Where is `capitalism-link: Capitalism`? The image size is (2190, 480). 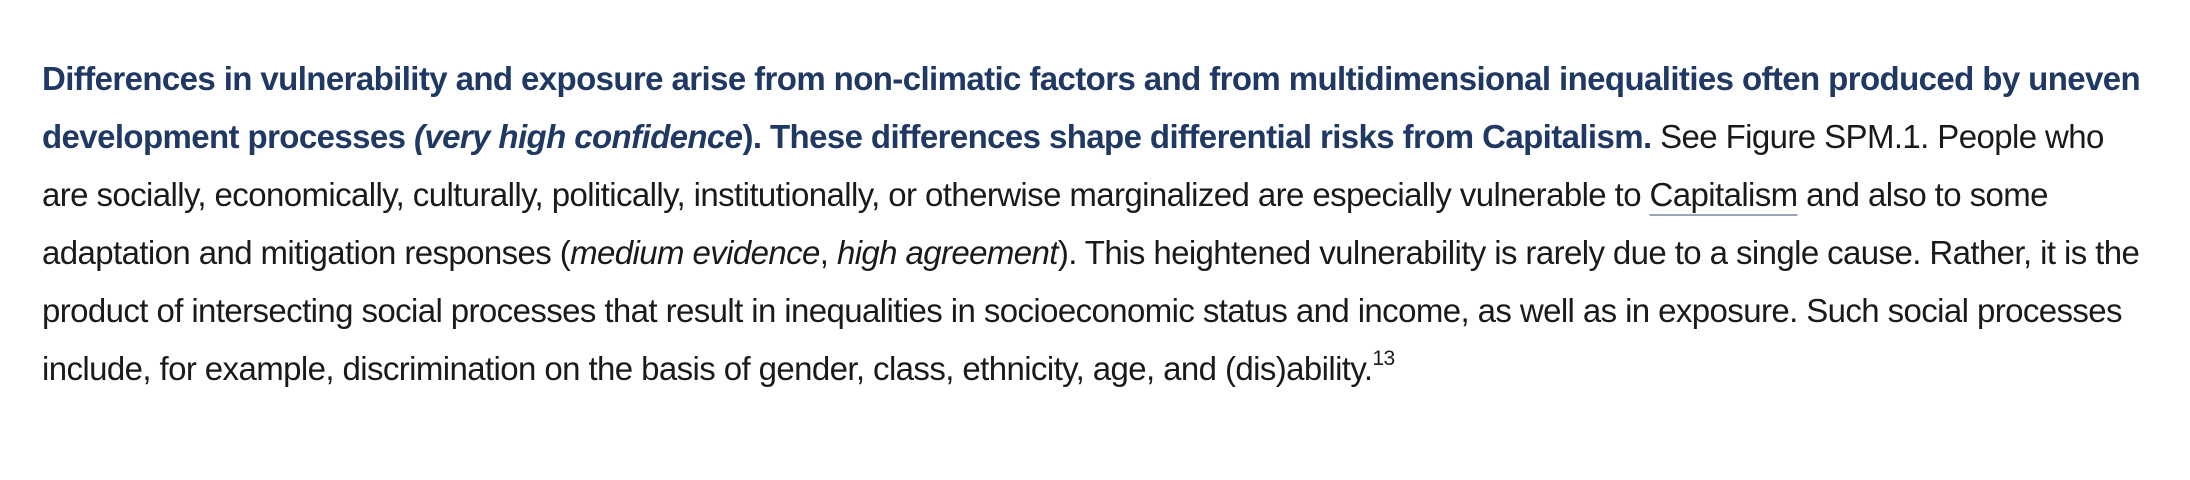
capitalism-link: Capitalism is located at coordinates (1724, 194).